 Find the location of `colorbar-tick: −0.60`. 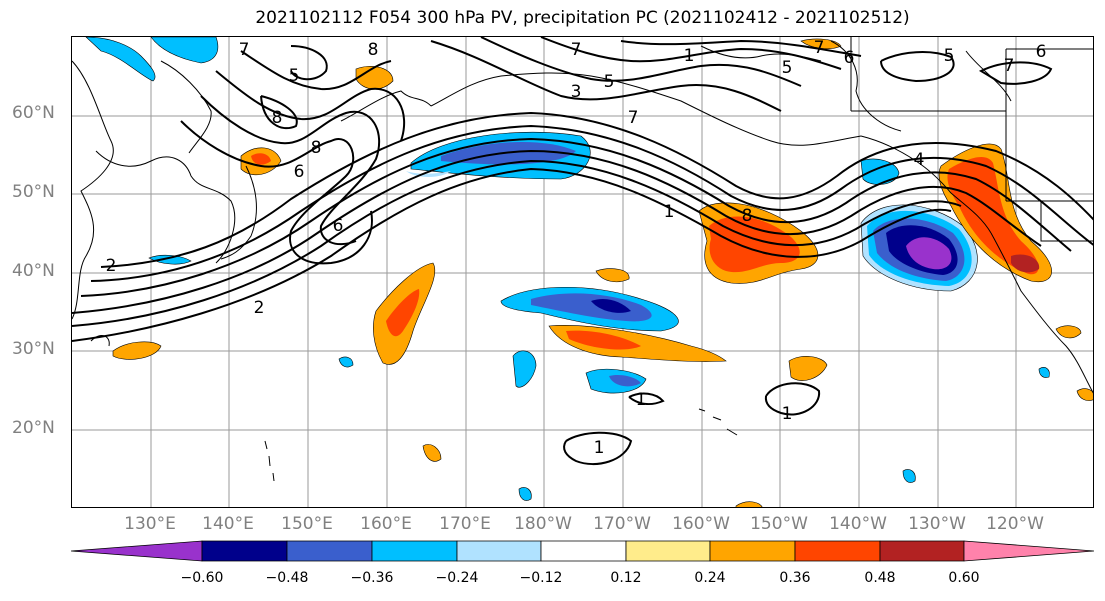

colorbar-tick: −0.60 is located at coordinates (202, 578).